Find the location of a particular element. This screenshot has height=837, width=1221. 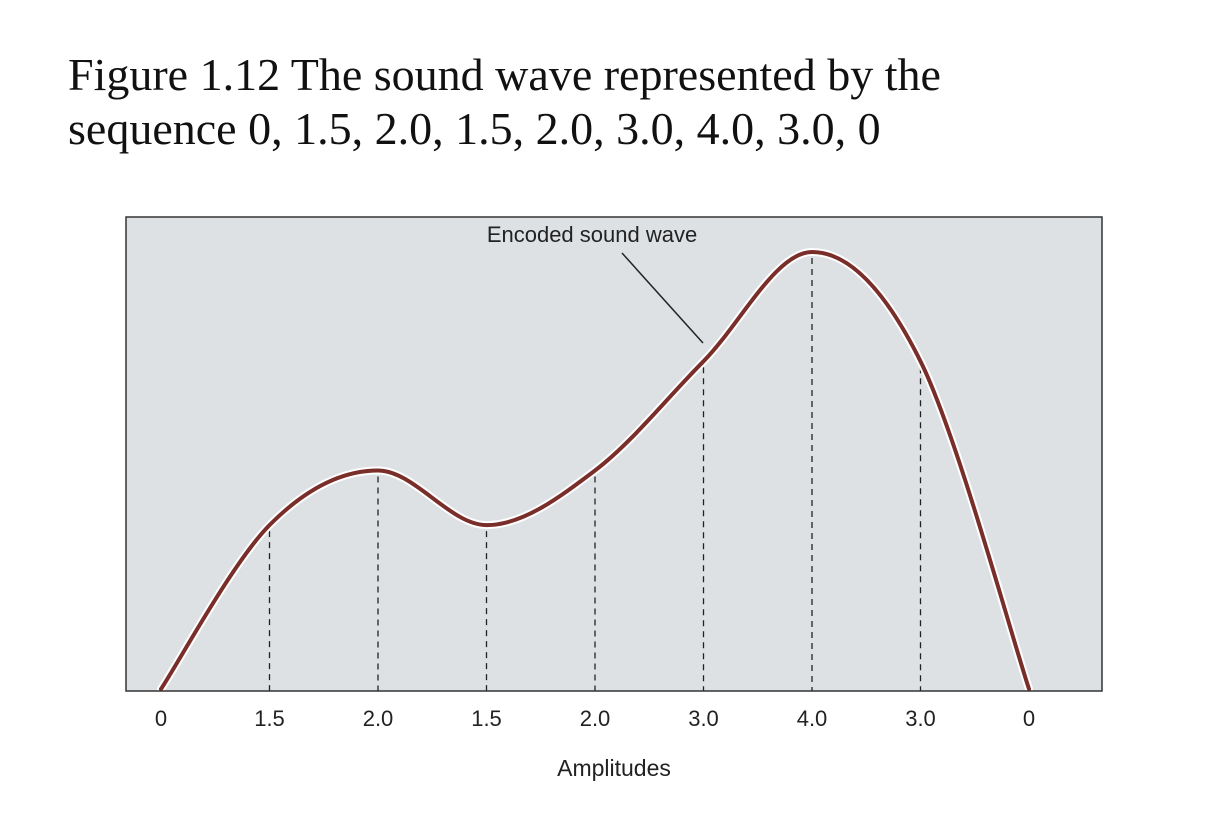

x-tick-label-2: 2.0 is located at coordinates (378, 718).